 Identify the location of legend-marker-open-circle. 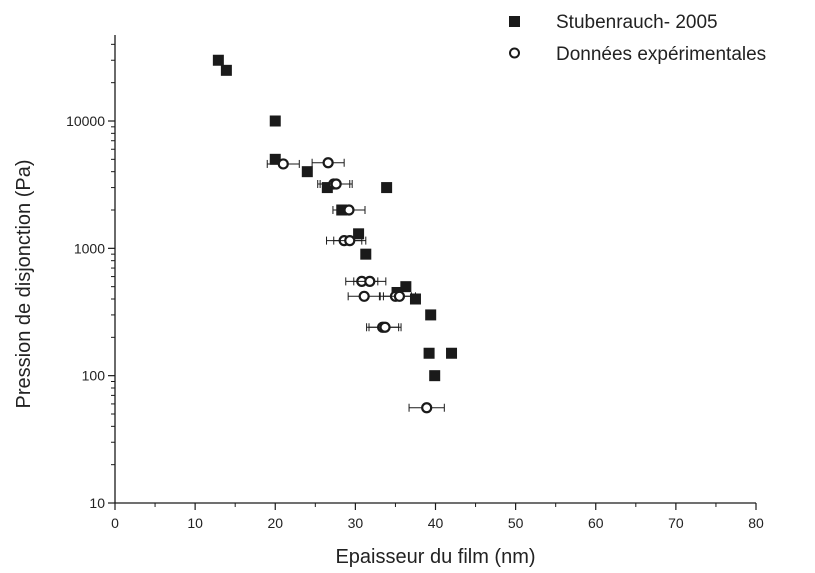
(514, 53).